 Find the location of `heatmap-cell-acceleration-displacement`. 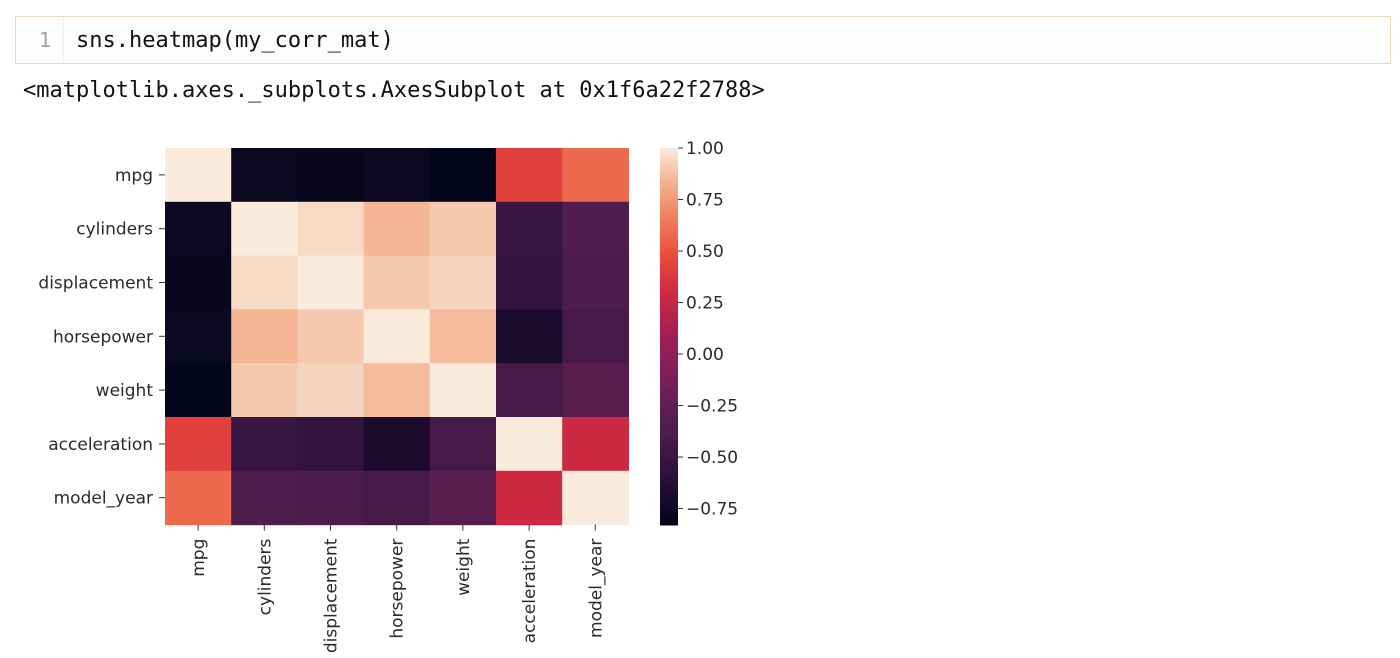

heatmap-cell-acceleration-displacement is located at coordinates (331, 444).